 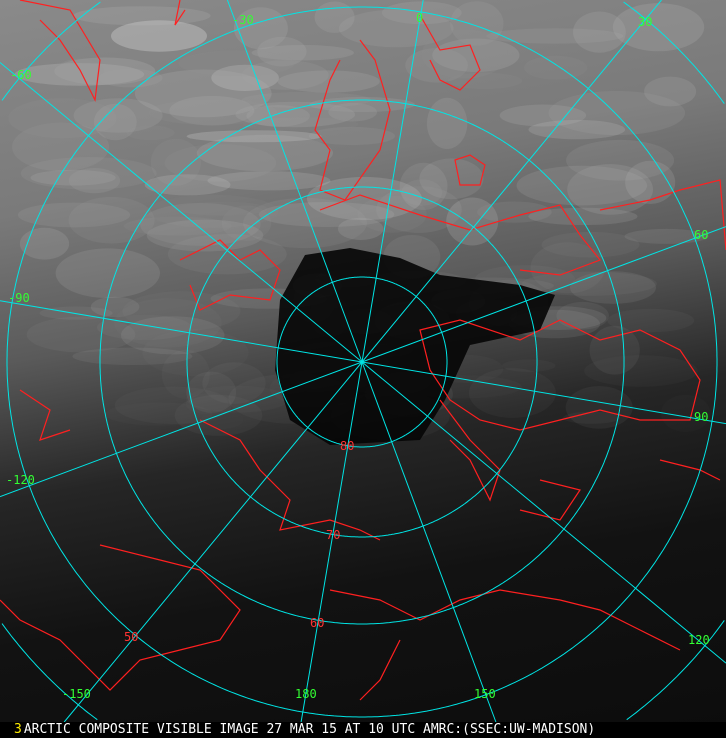 What do you see at coordinates (306, 694) in the screenshot?
I see `lon-label-180: 180` at bounding box center [306, 694].